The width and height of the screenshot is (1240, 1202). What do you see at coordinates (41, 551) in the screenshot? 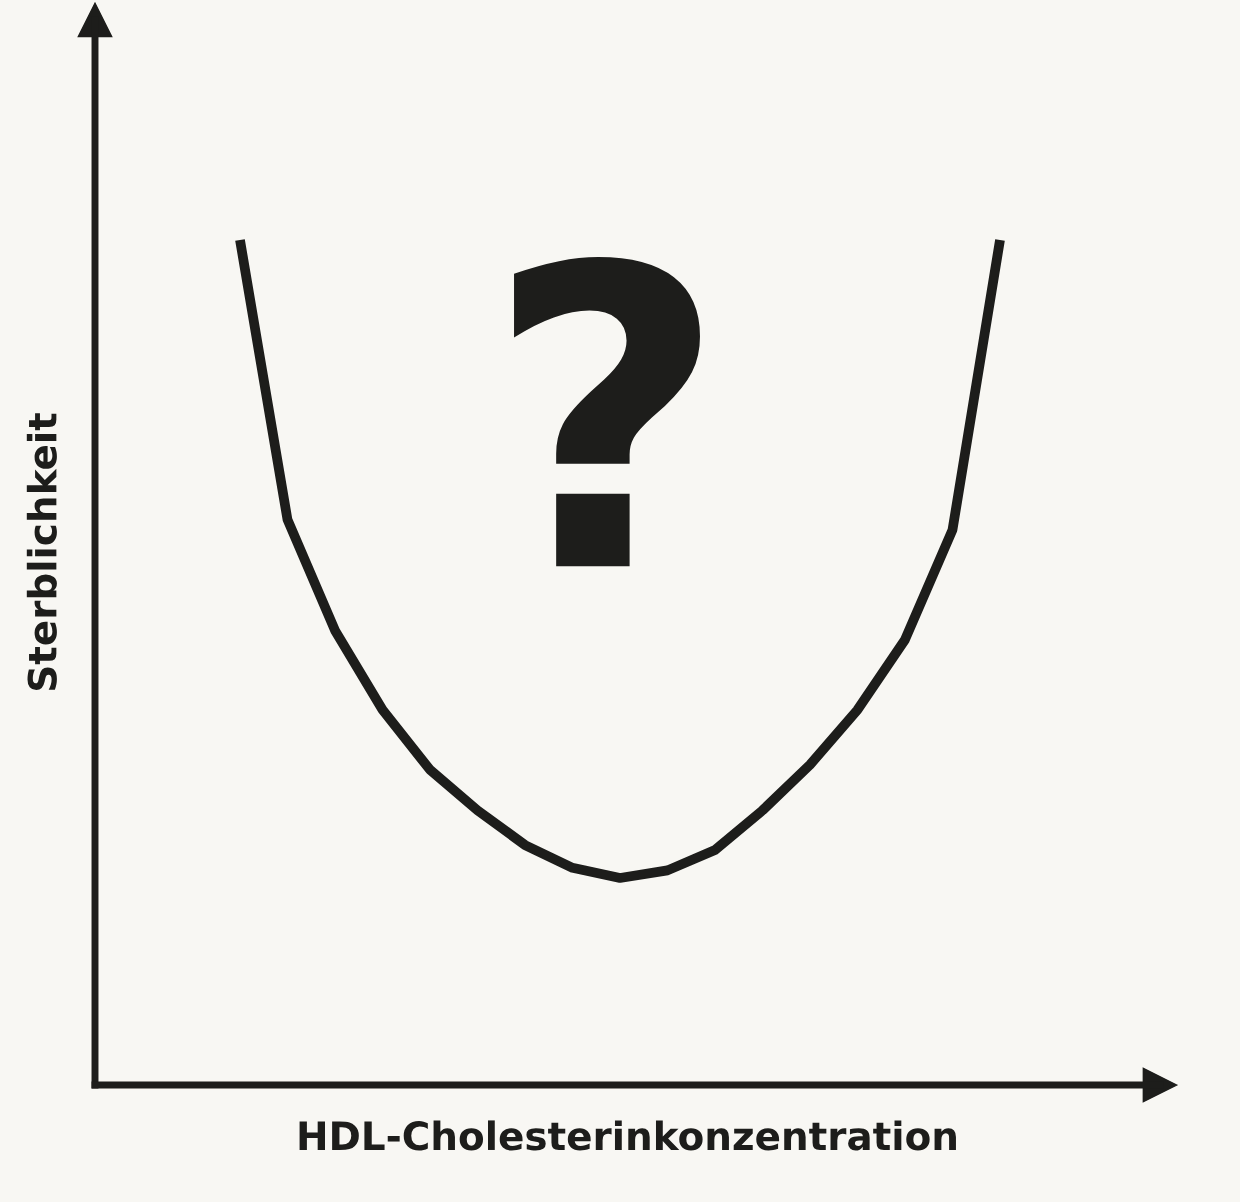
I see `y-axis-title: Sterblichkeit` at bounding box center [41, 551].